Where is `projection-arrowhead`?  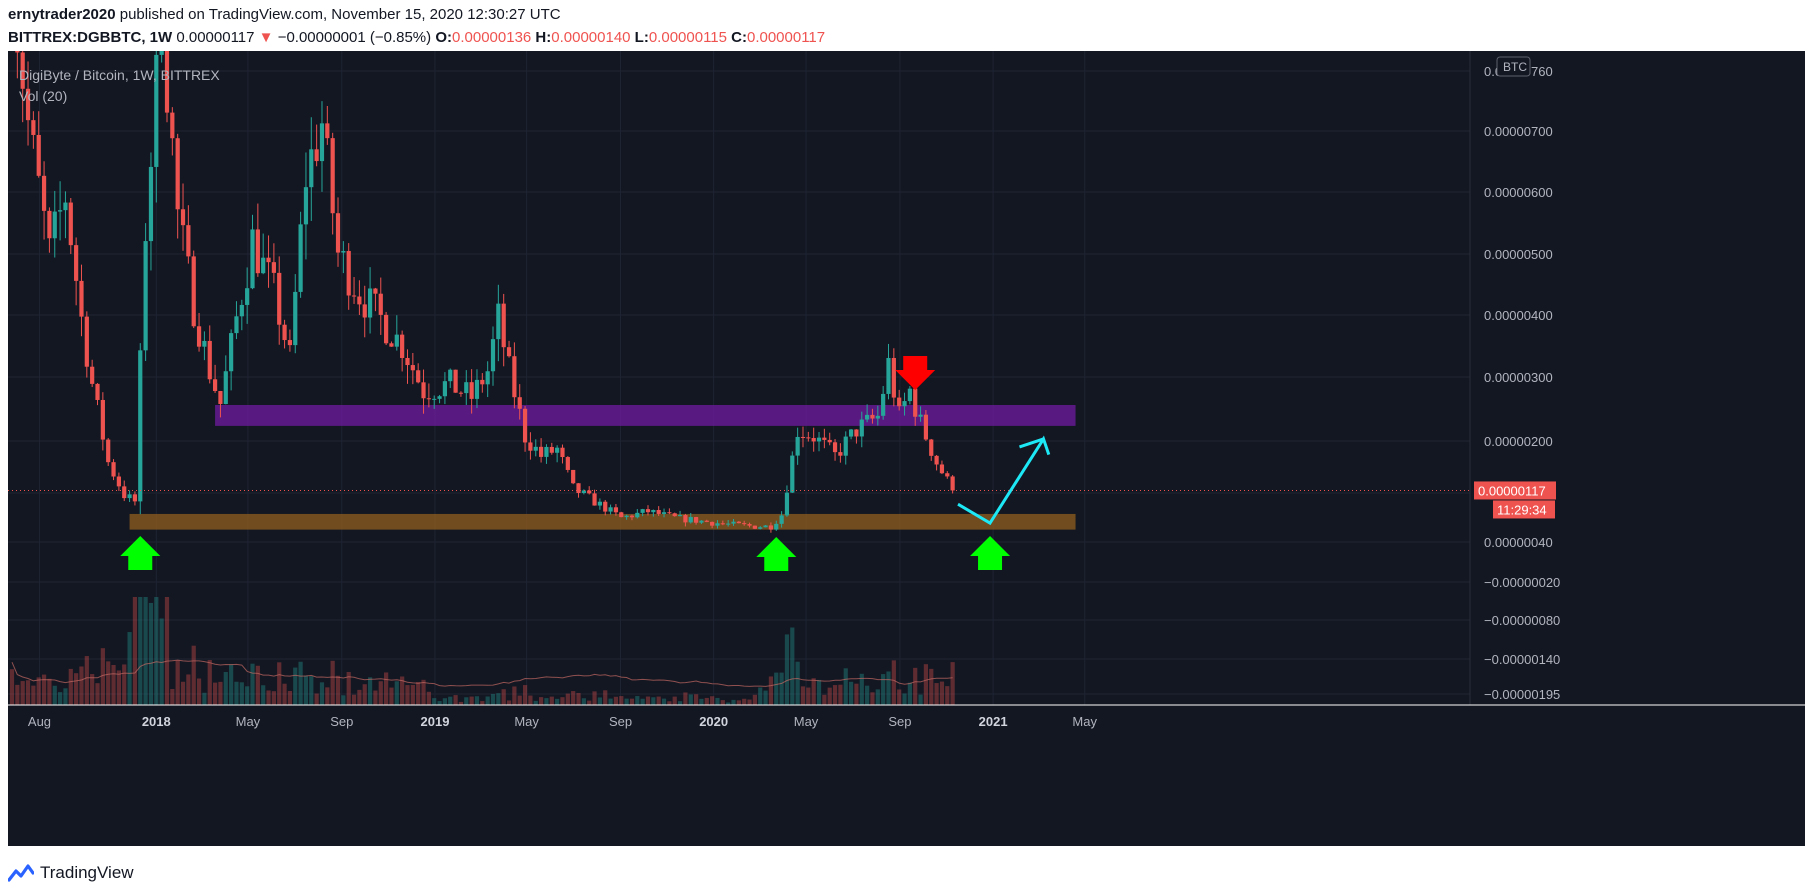 projection-arrowhead is located at coordinates (1031, 443).